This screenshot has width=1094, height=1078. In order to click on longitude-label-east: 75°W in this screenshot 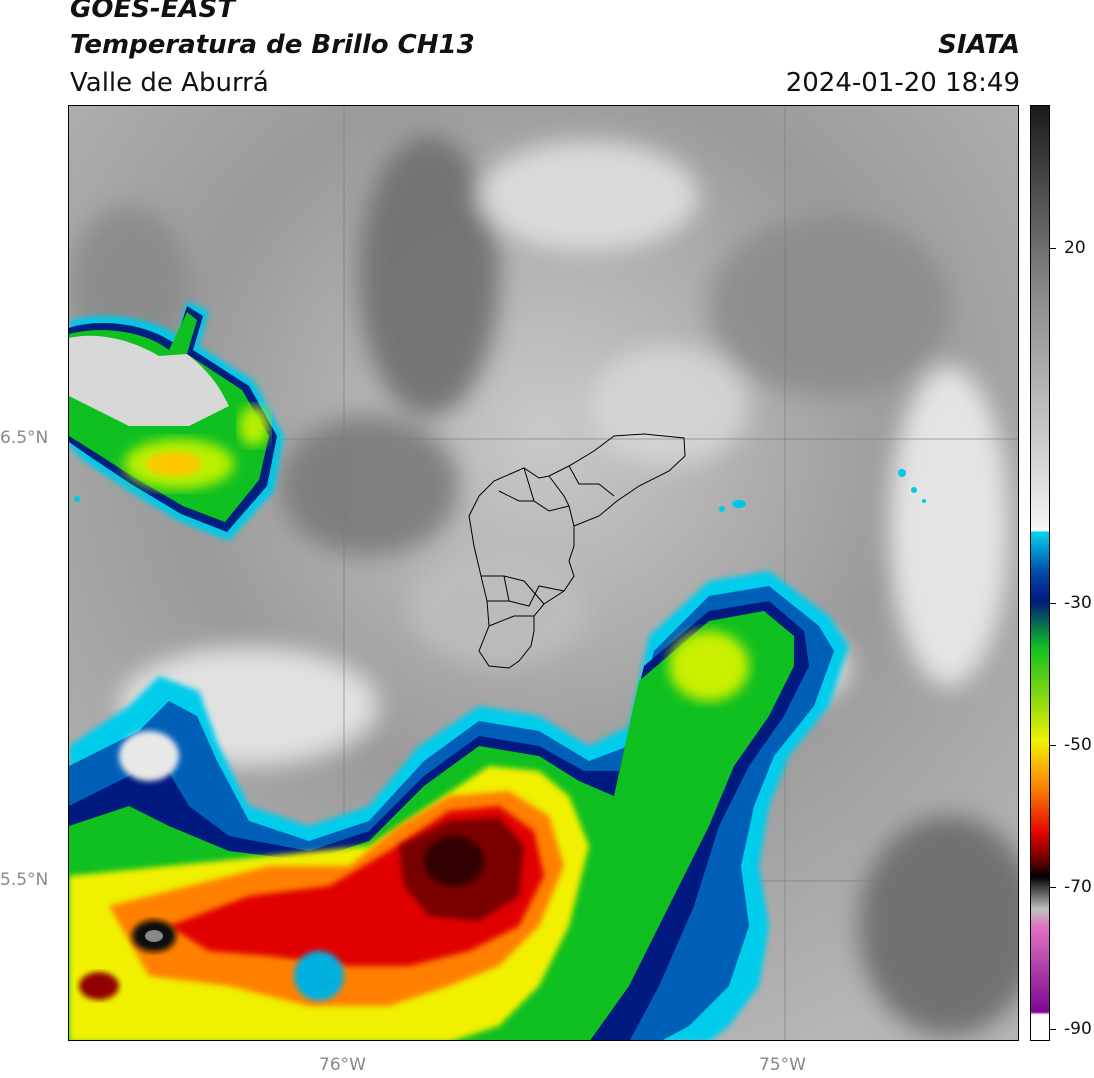, I will do `click(782, 1065)`.